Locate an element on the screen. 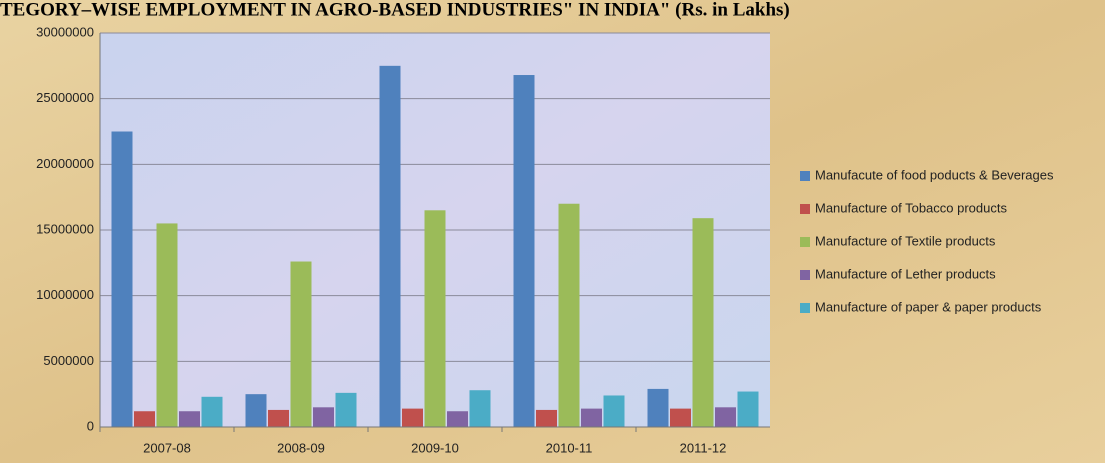  x-tick-label: 2009-10 is located at coordinates (435, 447).